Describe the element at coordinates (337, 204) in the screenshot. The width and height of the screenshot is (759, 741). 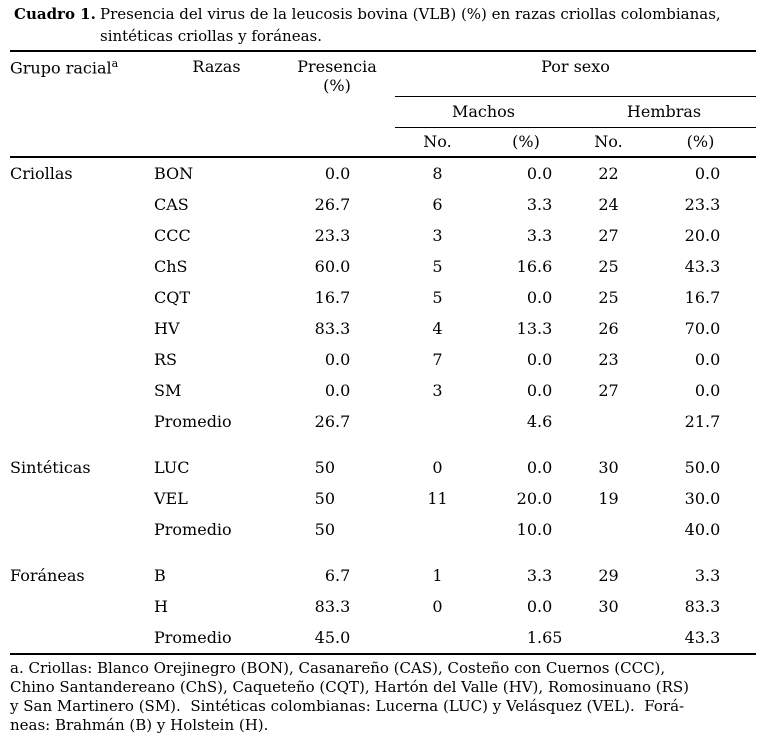
I see `cell-presencia-pct: 26.7` at that location.